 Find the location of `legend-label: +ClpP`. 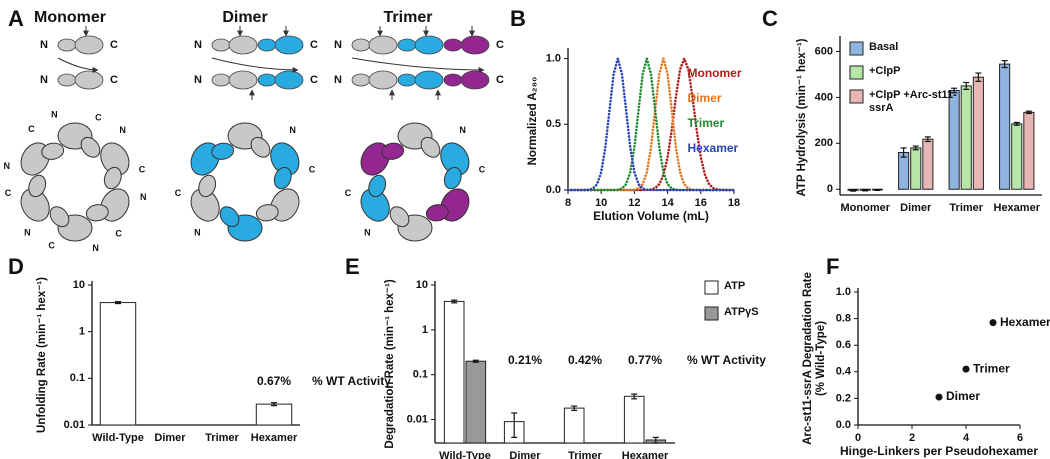

legend-label: +ClpP is located at coordinates (885, 71).